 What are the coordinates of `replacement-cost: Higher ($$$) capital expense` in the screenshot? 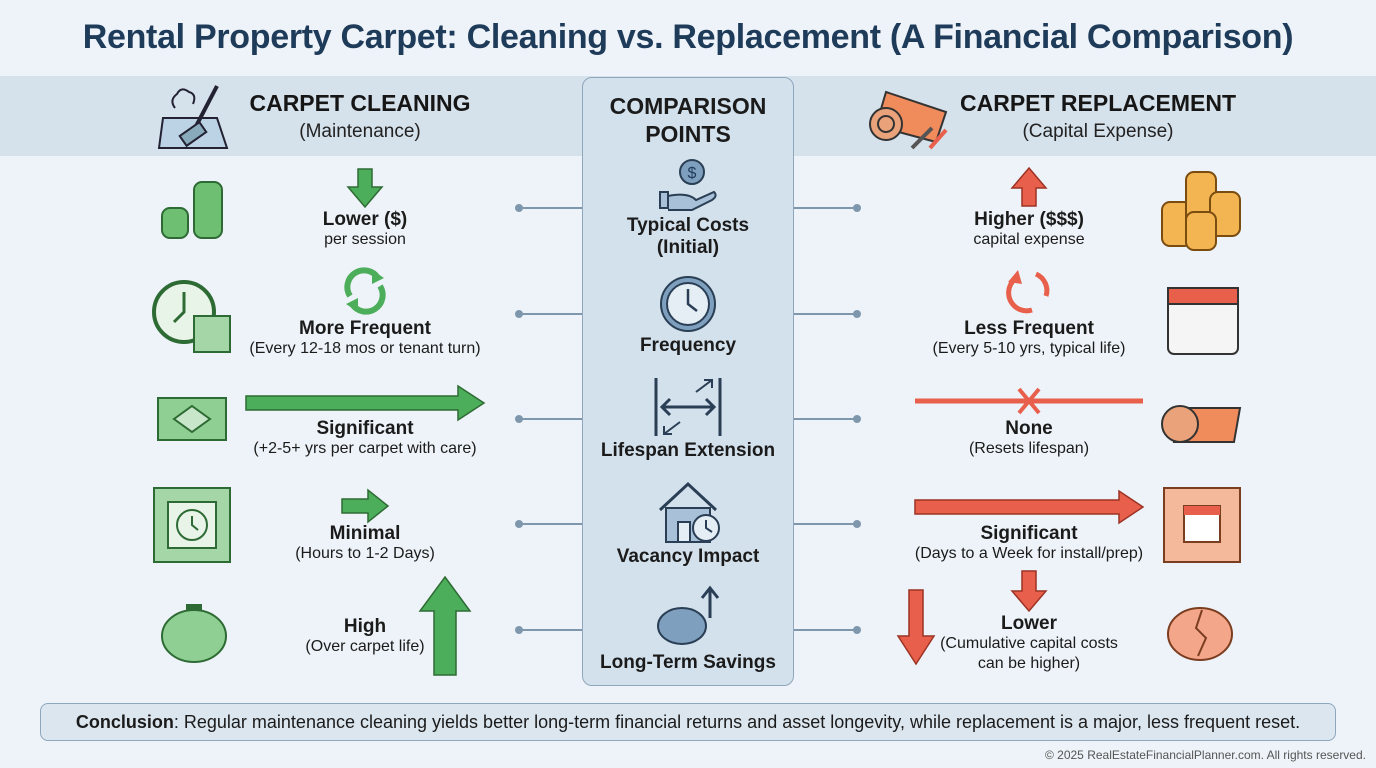 It's located at (1029, 230).